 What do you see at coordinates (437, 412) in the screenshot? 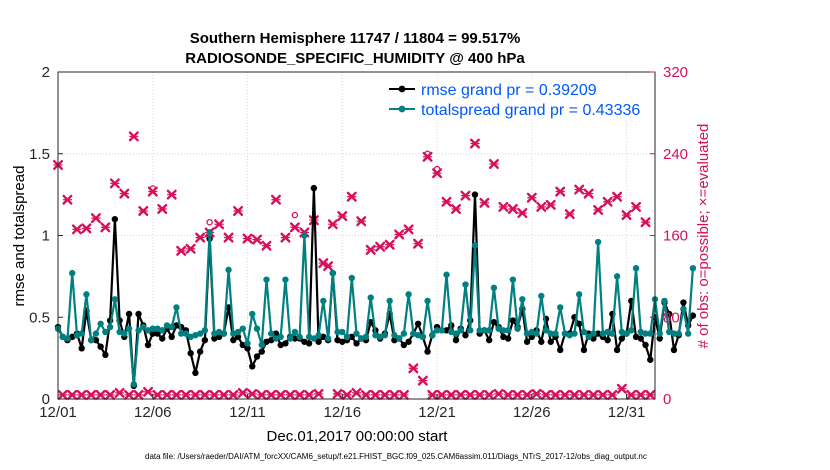
I see `x-tick-label: 12/21` at bounding box center [437, 412].